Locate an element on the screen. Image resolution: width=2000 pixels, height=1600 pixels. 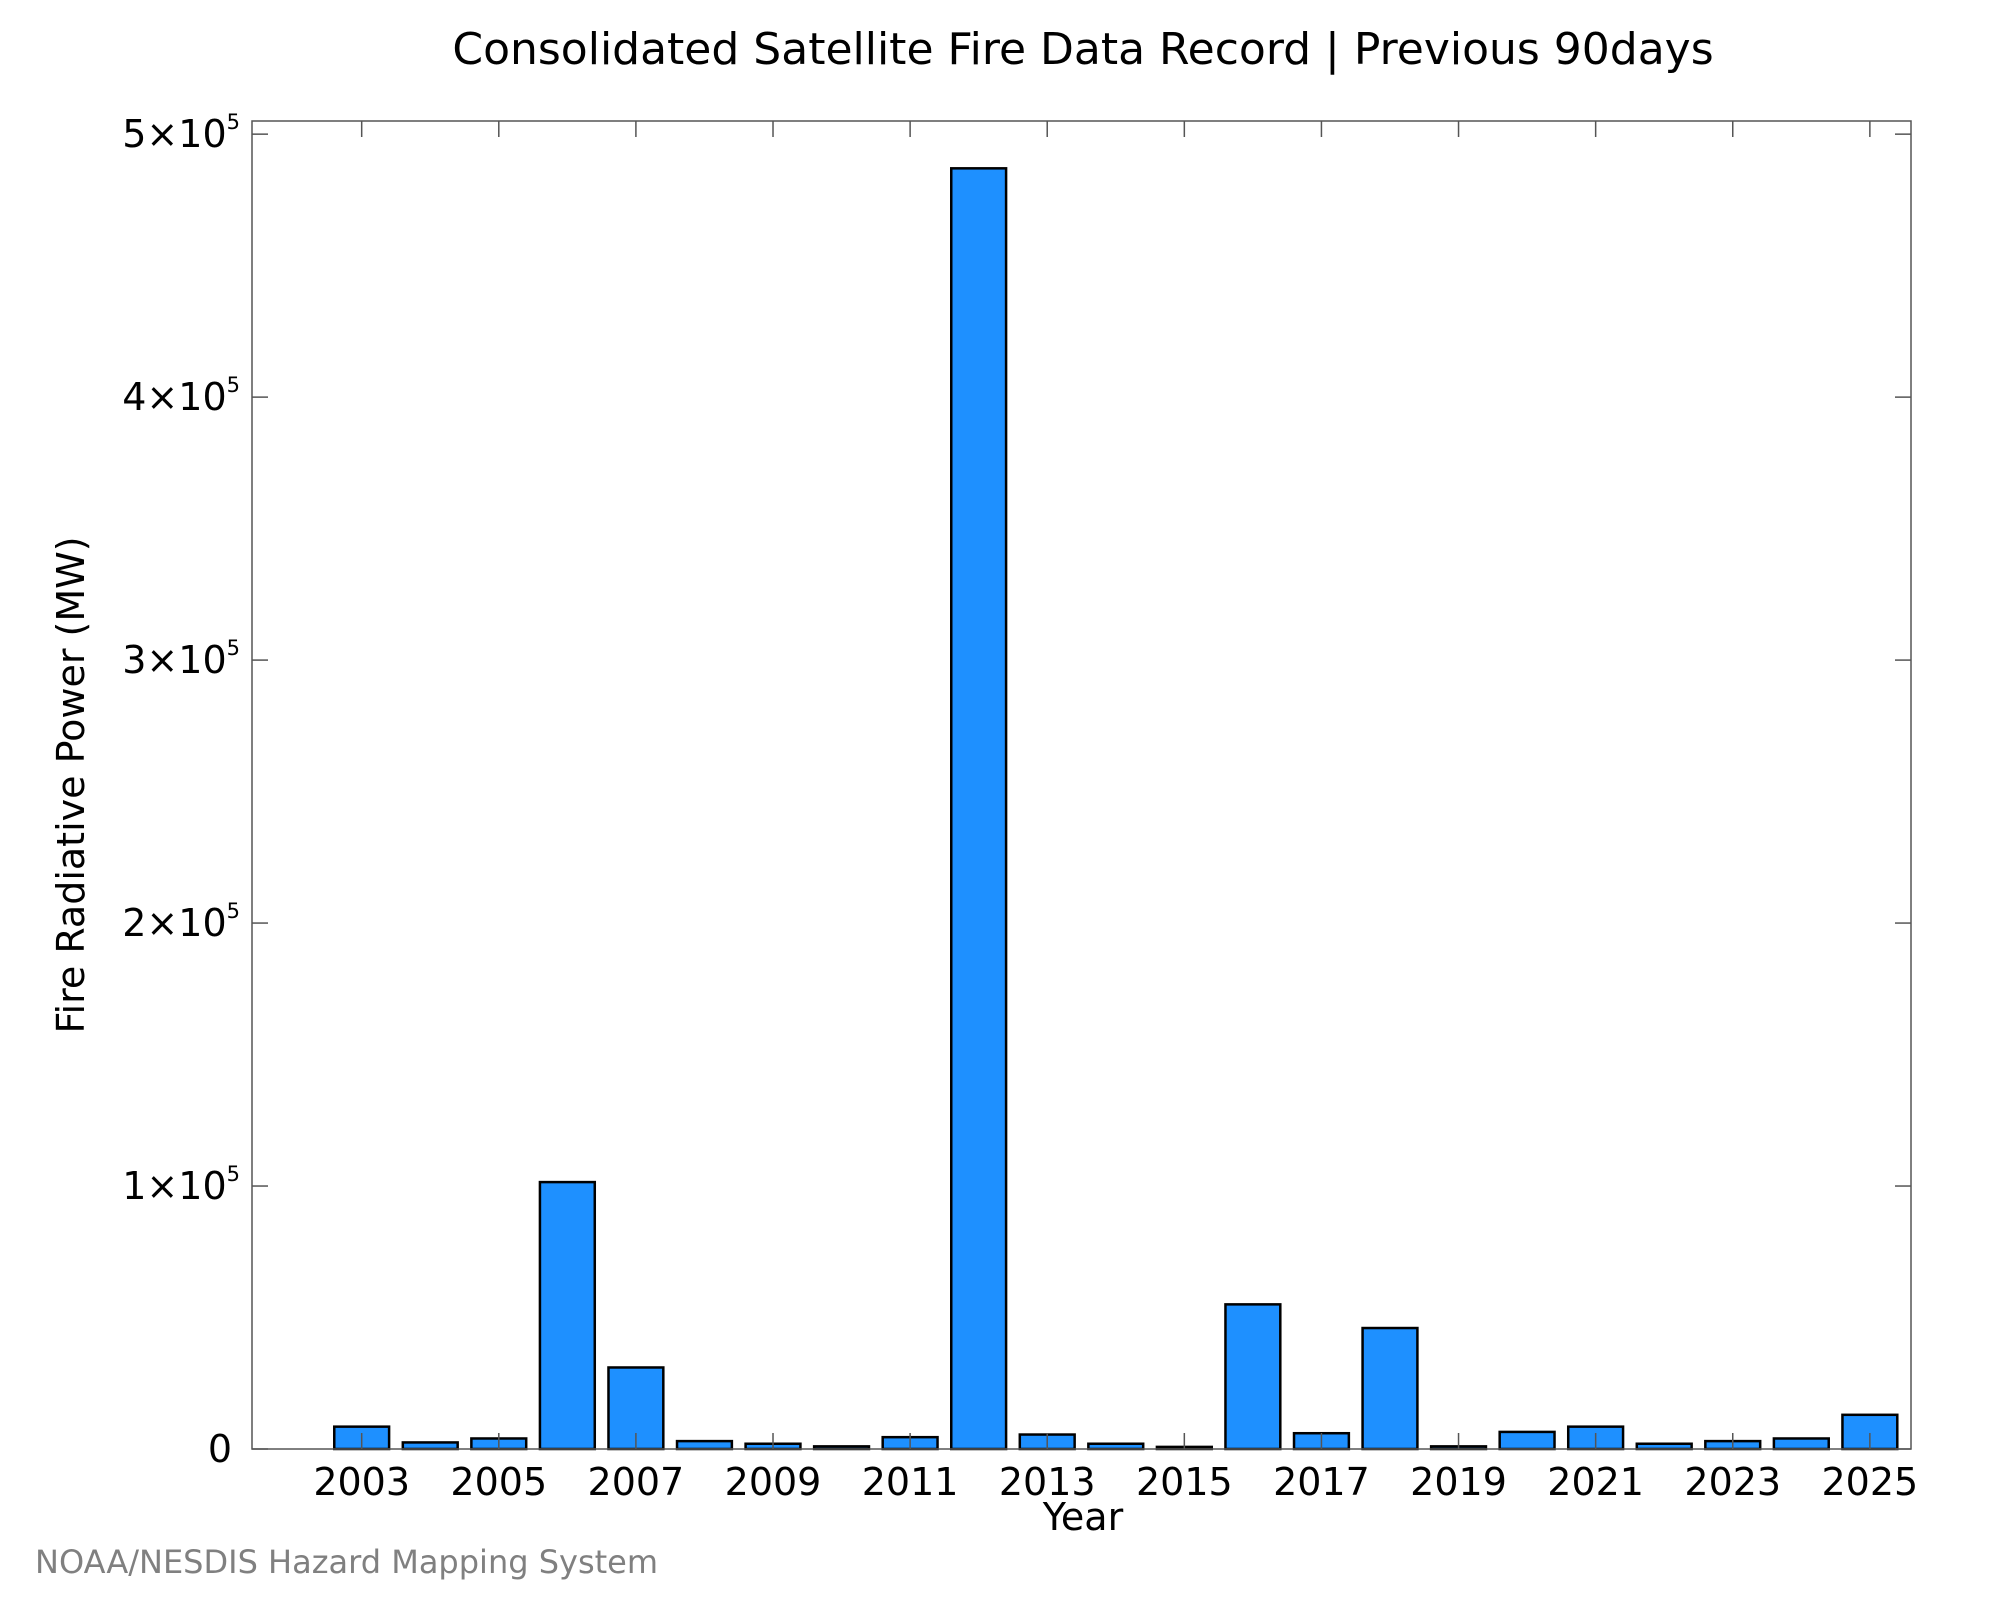
bar-2020 is located at coordinates (1527, 1440).